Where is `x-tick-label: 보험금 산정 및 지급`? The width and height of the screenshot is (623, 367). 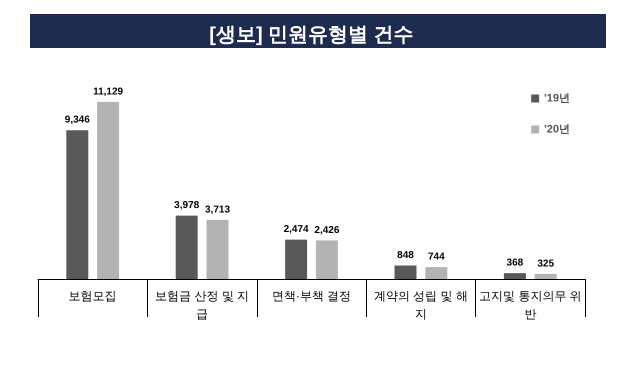 x-tick-label: 보험금 산정 및 지급 is located at coordinates (202, 305).